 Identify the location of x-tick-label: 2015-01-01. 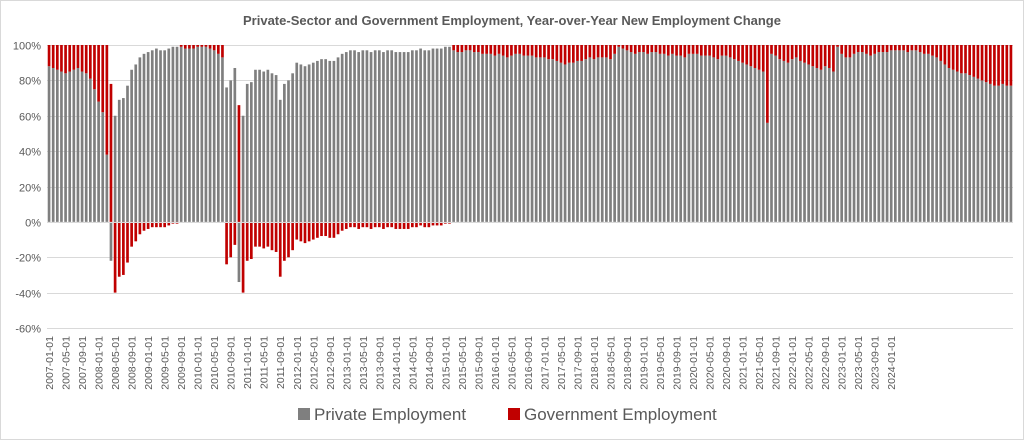
(446, 363).